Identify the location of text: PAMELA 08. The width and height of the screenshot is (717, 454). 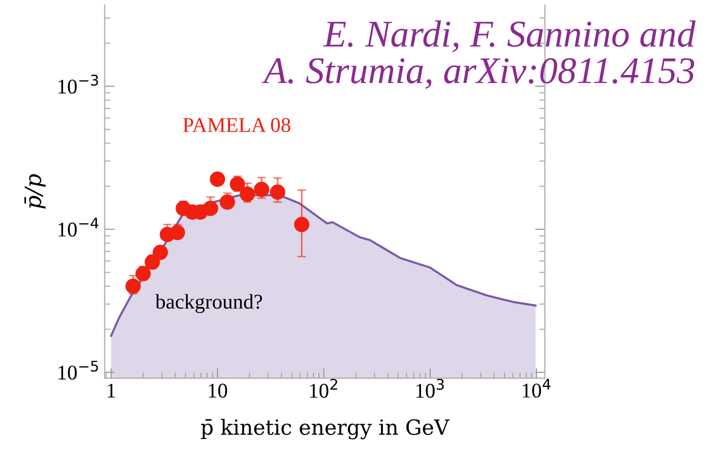
(236, 125).